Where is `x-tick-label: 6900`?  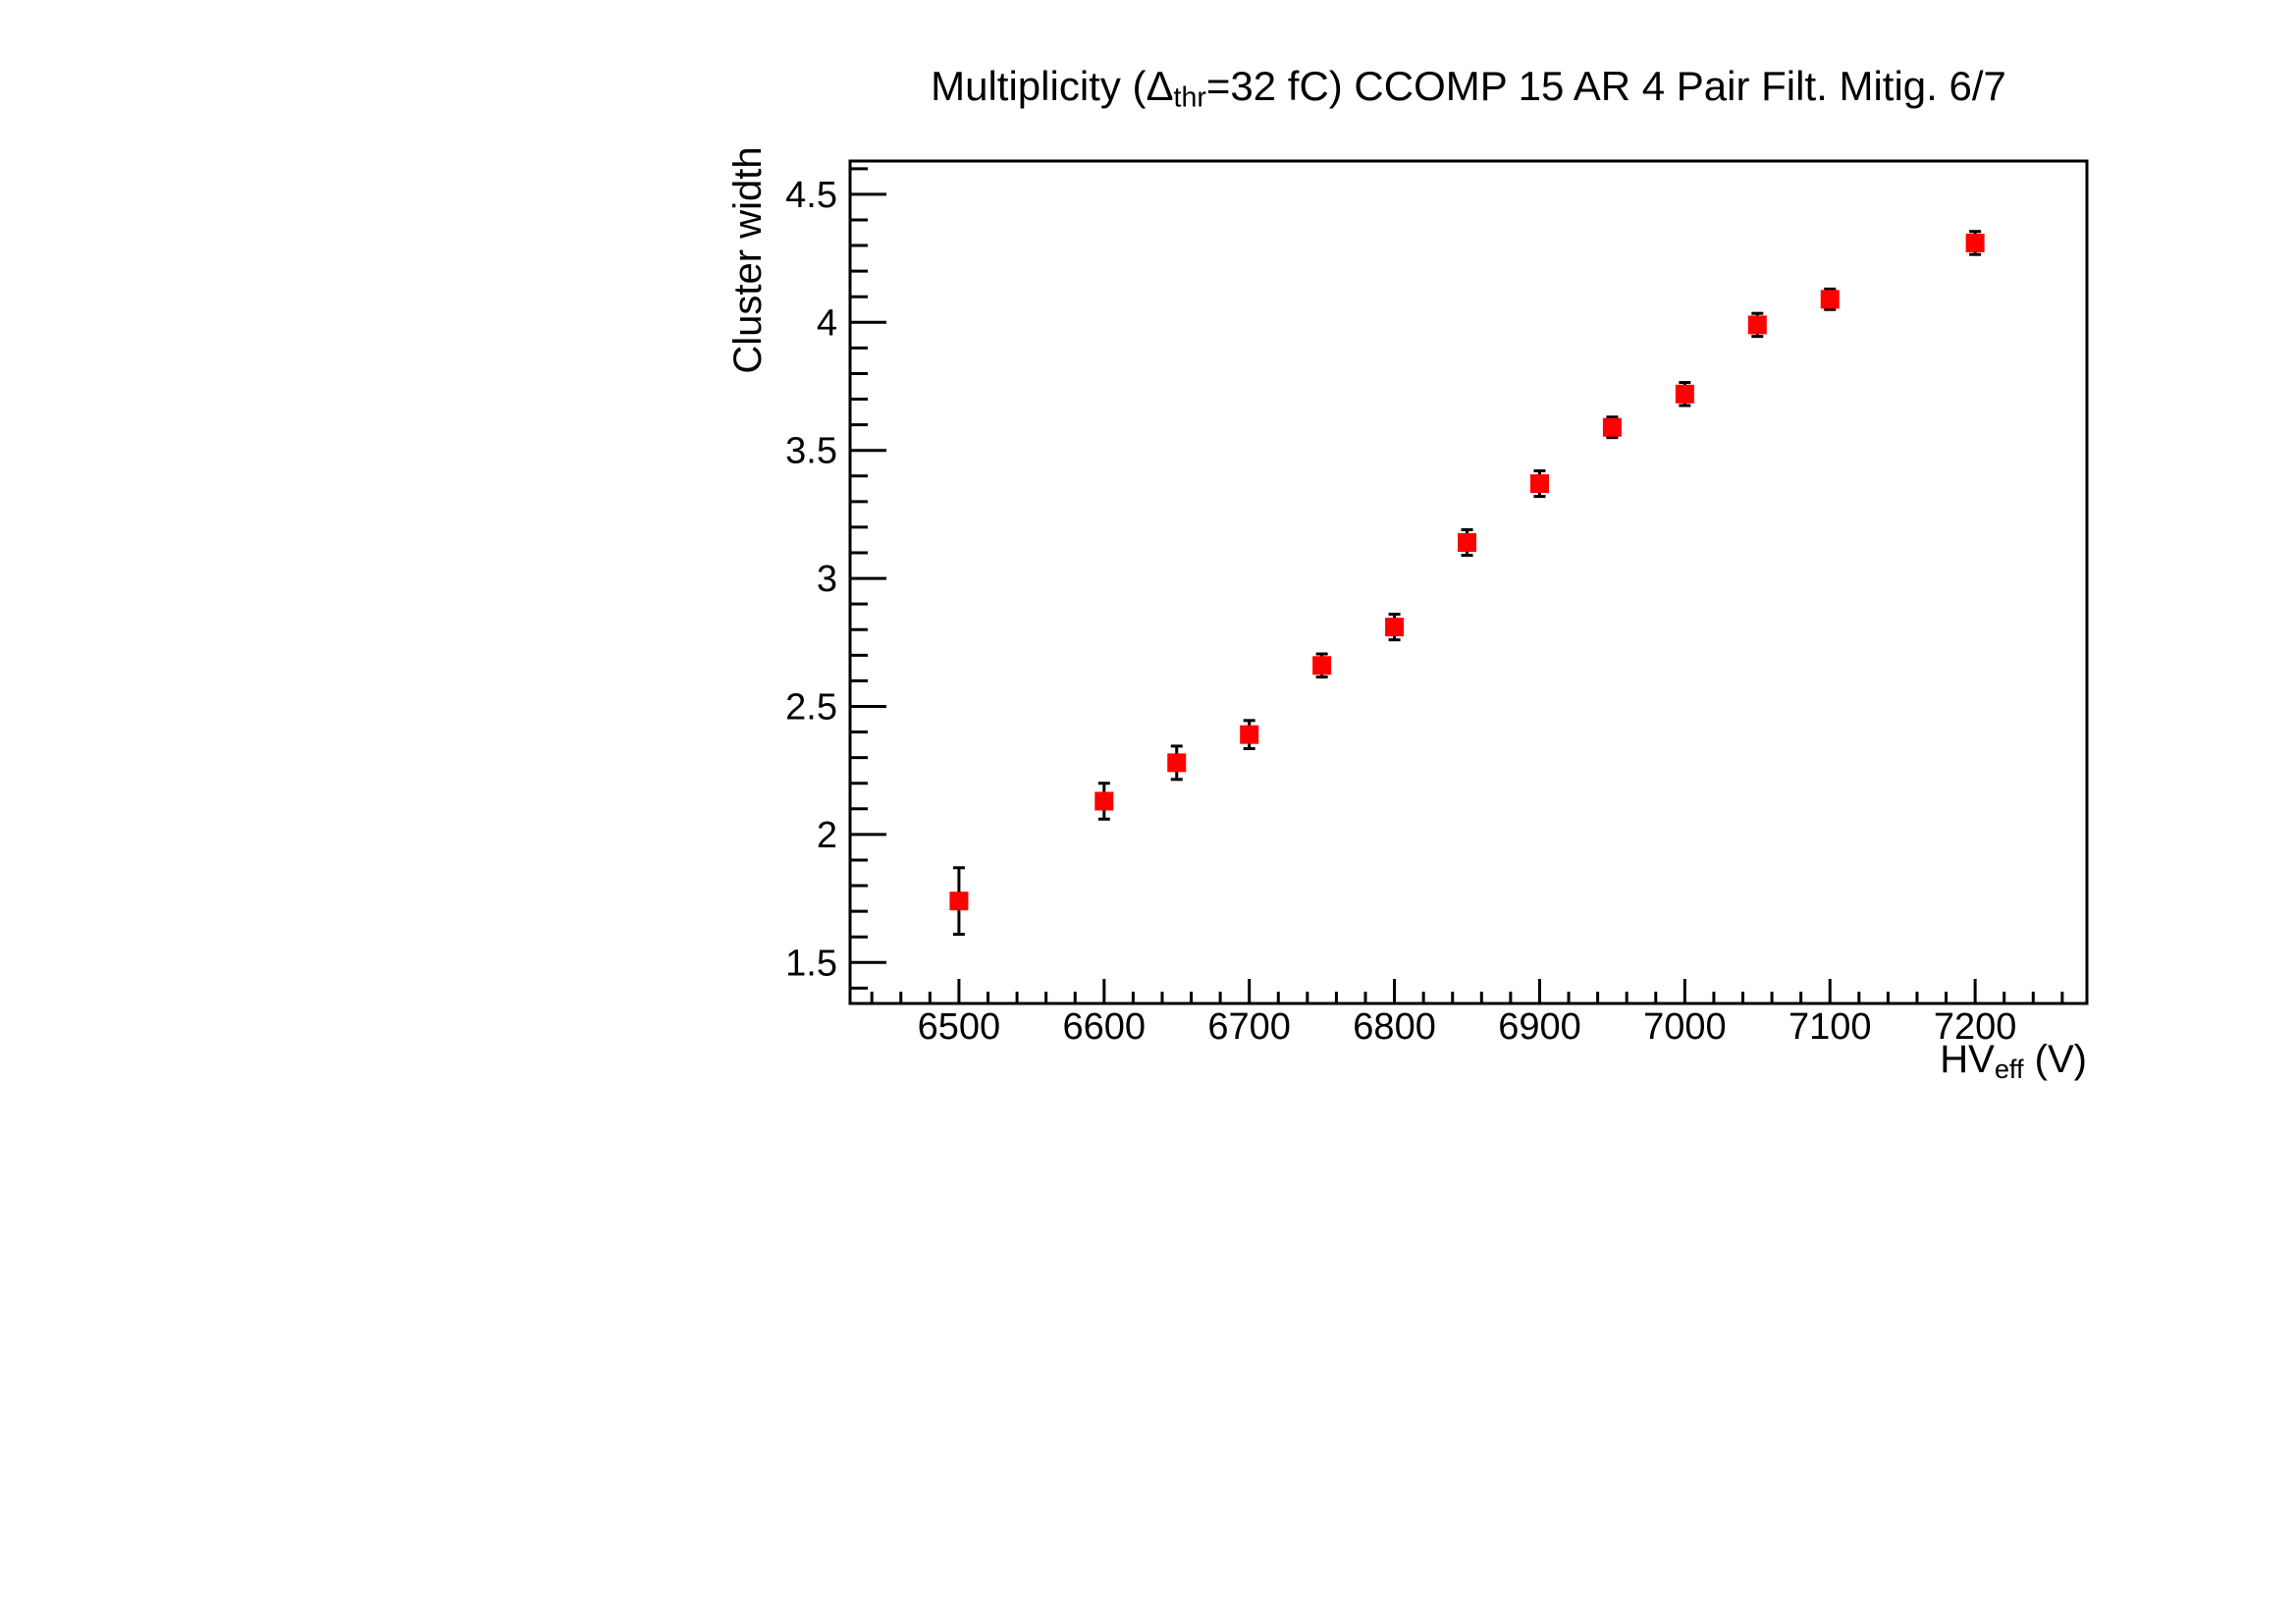 x-tick-label: 6900 is located at coordinates (1540, 1027).